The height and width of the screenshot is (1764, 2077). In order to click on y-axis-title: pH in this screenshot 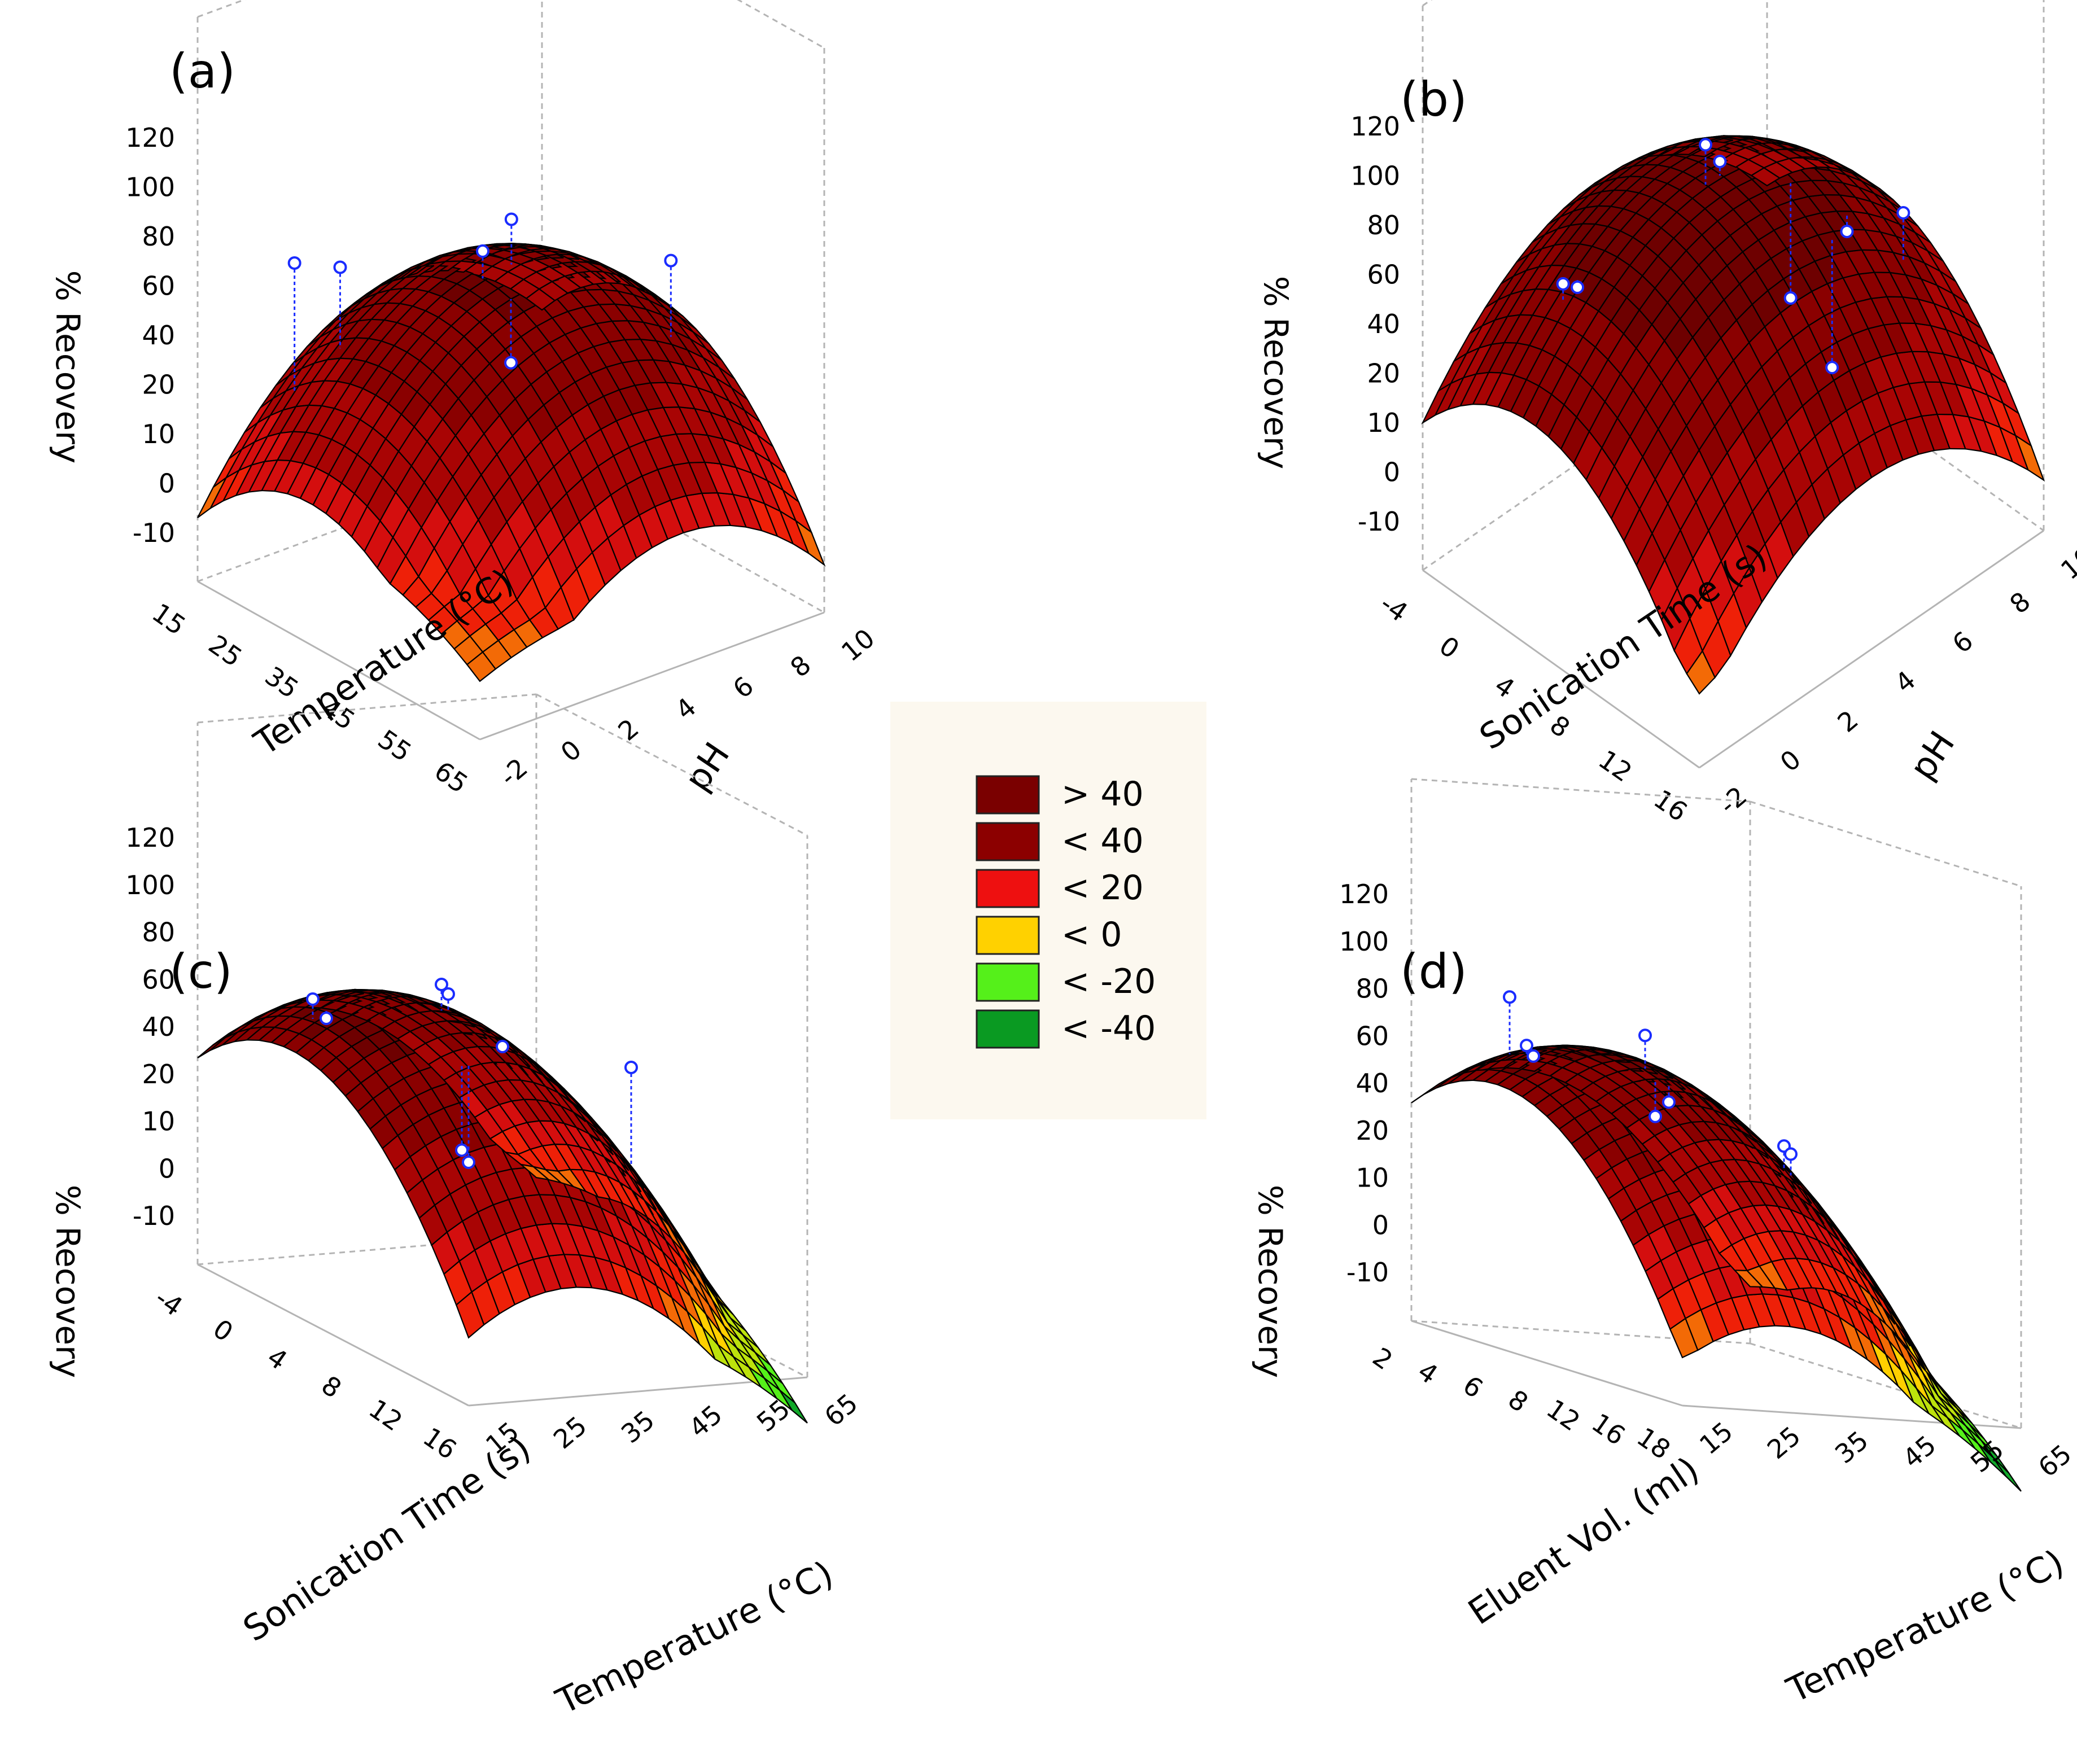, I will do `click(1932, 755)`.